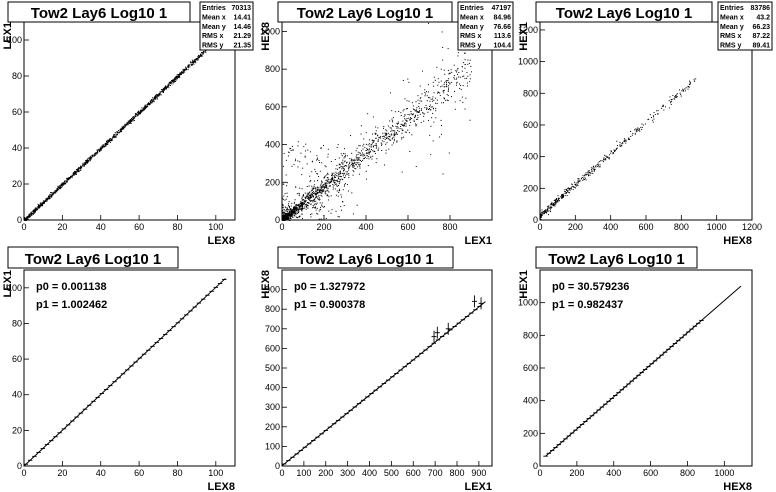 Image resolution: width=776 pixels, height=492 pixels. Describe the element at coordinates (213, 46) in the screenshot. I see `stats-label: RMS y` at that location.